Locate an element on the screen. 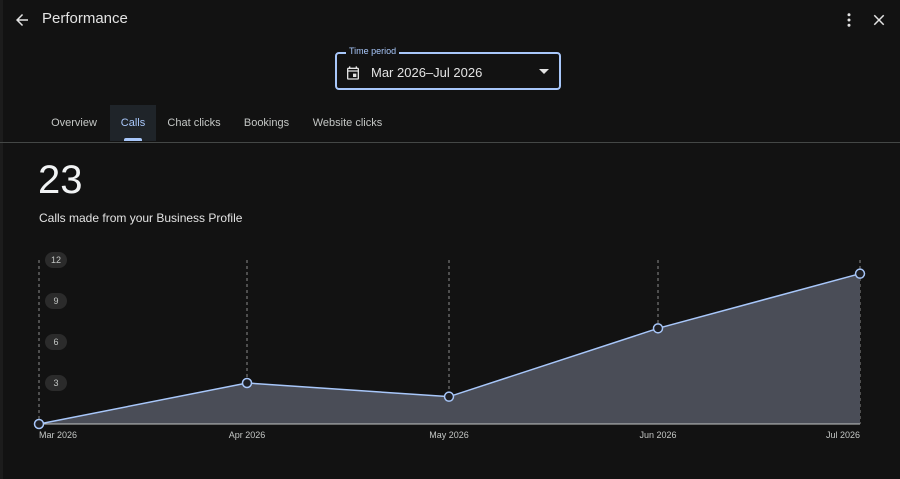 The height and width of the screenshot is (479, 900). tab-label: Bookings is located at coordinates (266, 123).